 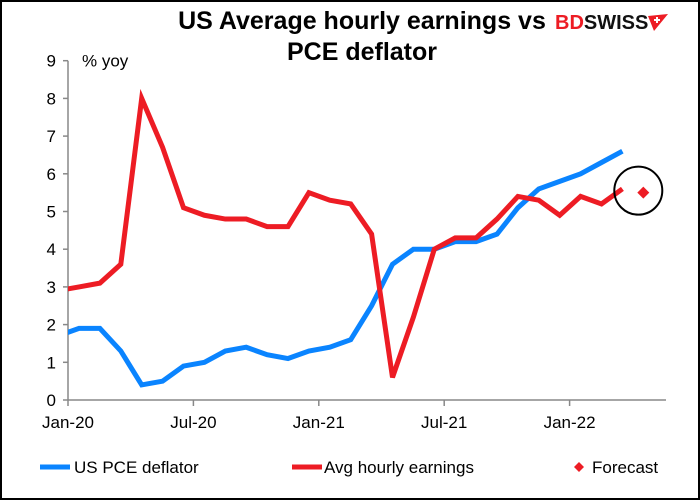 What do you see at coordinates (51, 400) in the screenshot?
I see `y-tick-label: 0` at bounding box center [51, 400].